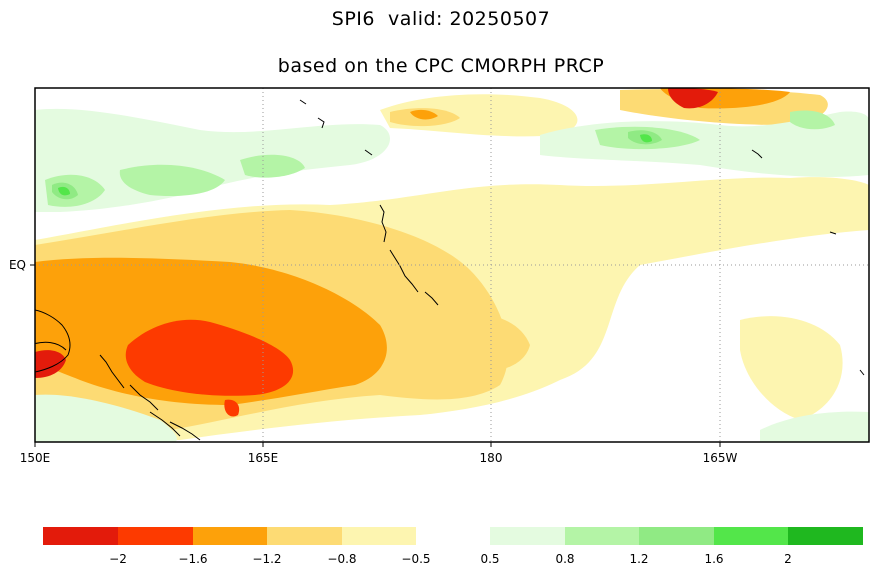 The width and height of the screenshot is (882, 573). Describe the element at coordinates (192, 559) in the screenshot. I see `colorbar-label-neg-1-6: −1.6` at that location.